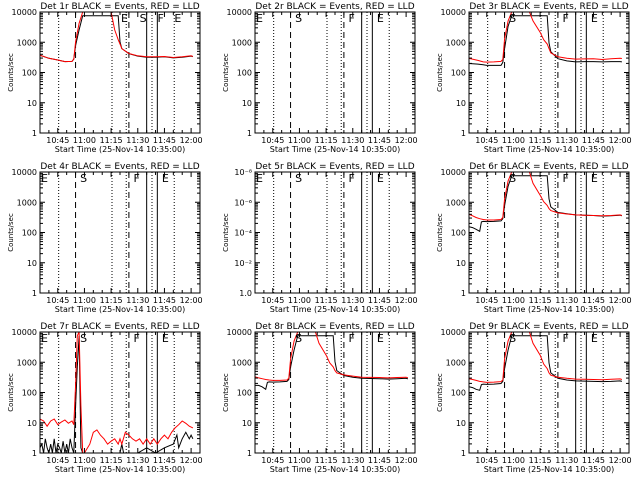 The width and height of the screenshot is (640, 480). I want to click on y-tick-label: 10⁻⁶, so click(243, 202).